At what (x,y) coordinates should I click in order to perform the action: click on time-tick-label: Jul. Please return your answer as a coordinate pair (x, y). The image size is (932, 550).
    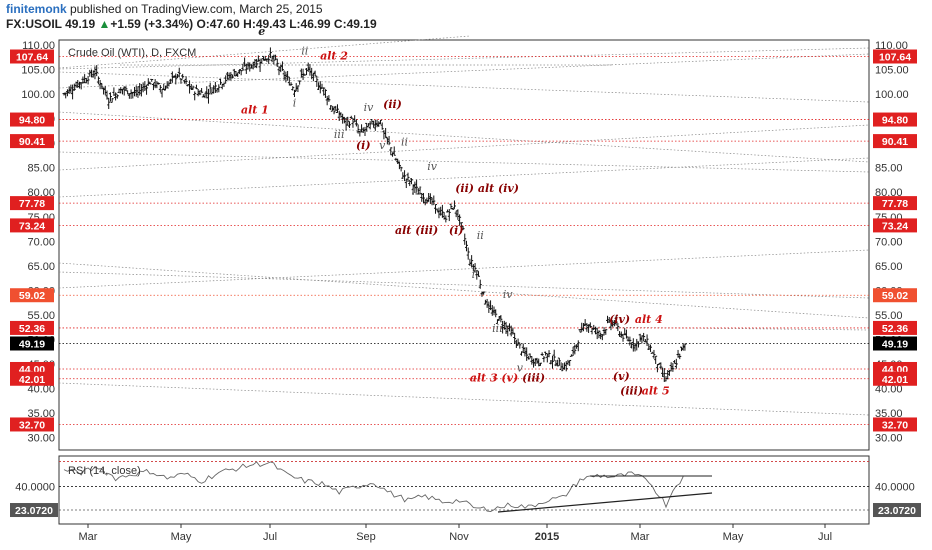
    Looking at the image, I should click on (270, 537).